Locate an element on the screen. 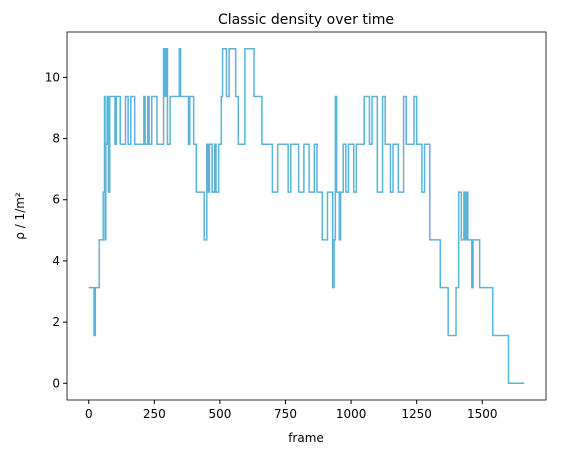 This screenshot has height=459, width=570. y-tick-label: 0 is located at coordinates (56, 383).